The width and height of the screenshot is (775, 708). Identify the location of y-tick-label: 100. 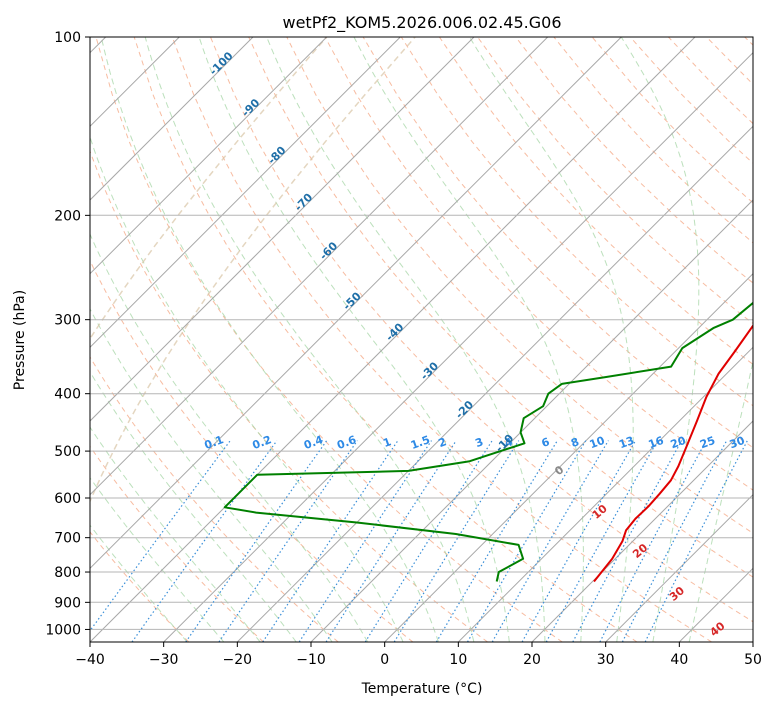
(67, 38).